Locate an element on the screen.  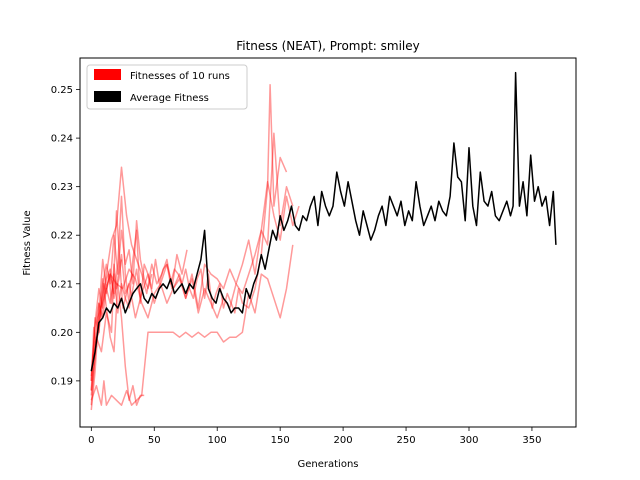
x-tick-label: 250 is located at coordinates (406, 440).